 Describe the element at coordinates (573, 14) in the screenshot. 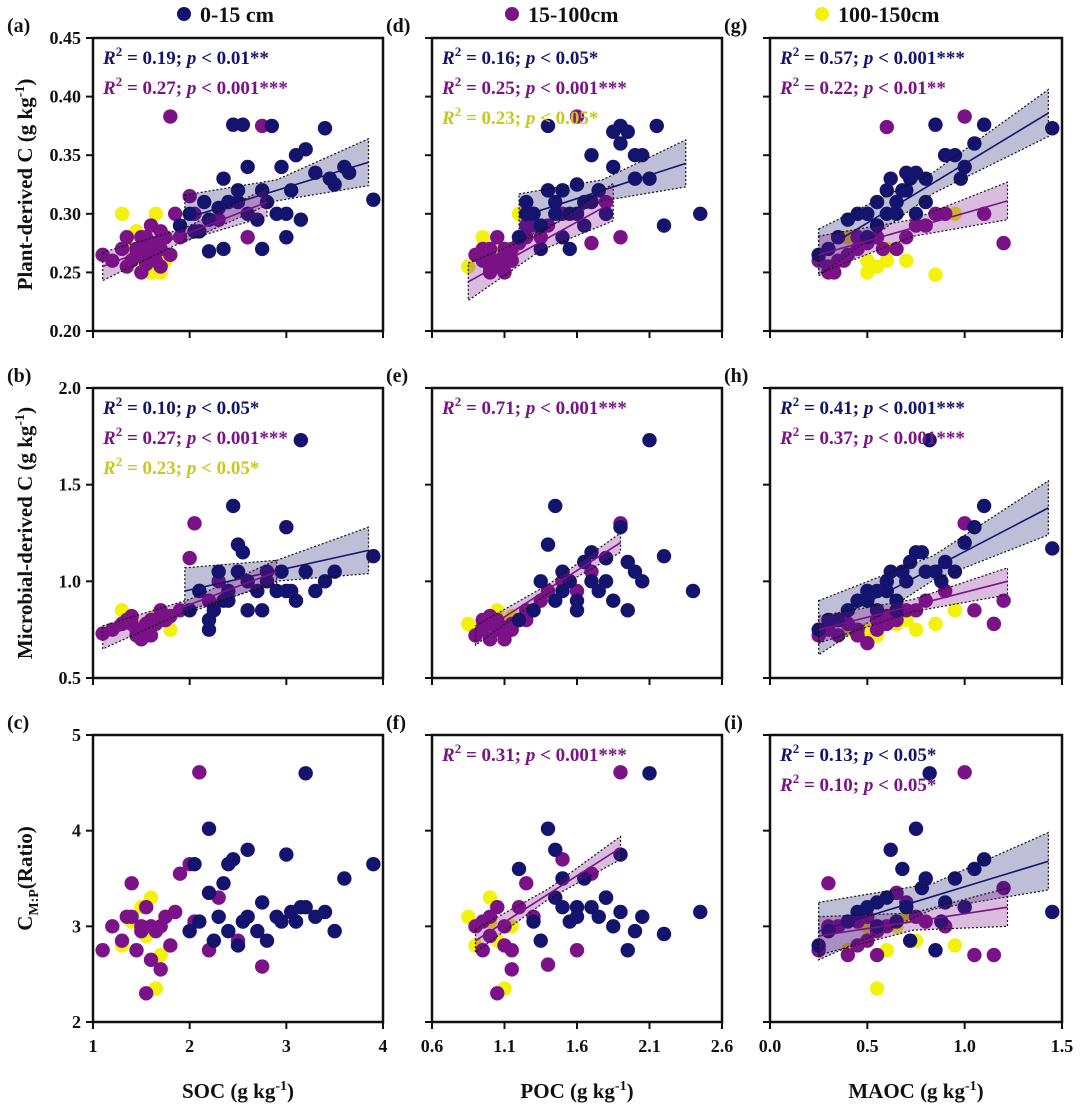

I see `legend-label-15-100cm: 15-100cm` at that location.